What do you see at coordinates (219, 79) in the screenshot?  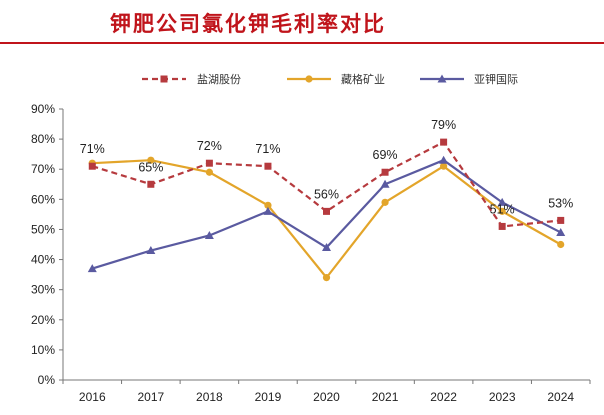 I see `legend-label-0: 盐湖股份` at bounding box center [219, 79].